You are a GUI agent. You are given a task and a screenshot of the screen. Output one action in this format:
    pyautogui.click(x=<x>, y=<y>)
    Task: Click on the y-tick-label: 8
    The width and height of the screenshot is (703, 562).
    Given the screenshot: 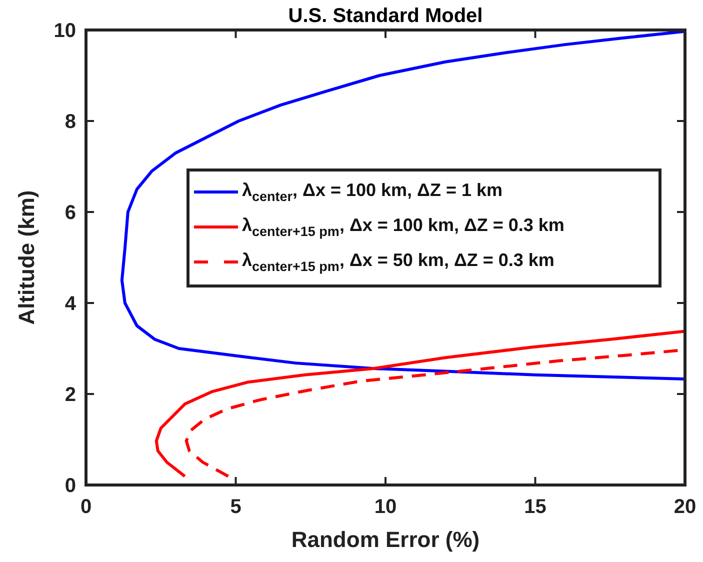 What is the action you would take?
    pyautogui.click(x=70, y=122)
    